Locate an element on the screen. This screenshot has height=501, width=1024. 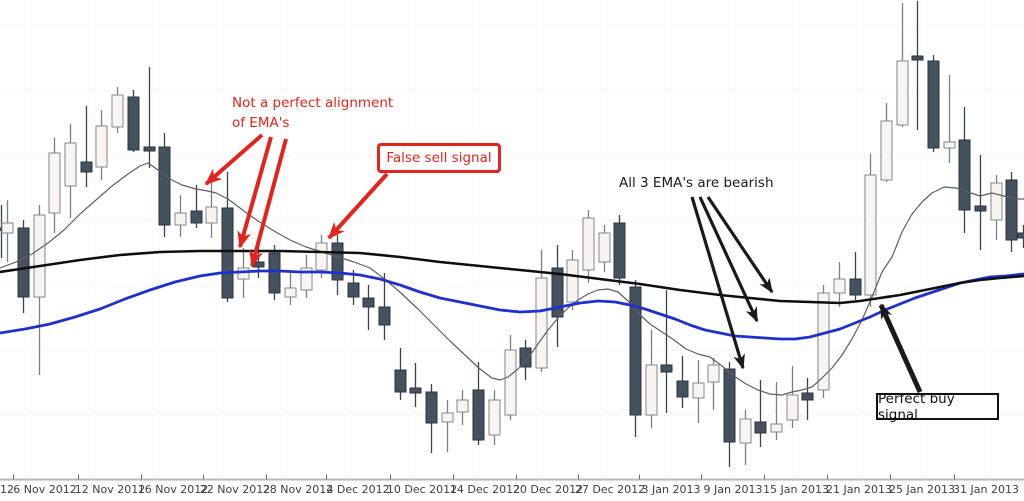
x-axis-label: 21 Jan 2013 is located at coordinates (859, 489).